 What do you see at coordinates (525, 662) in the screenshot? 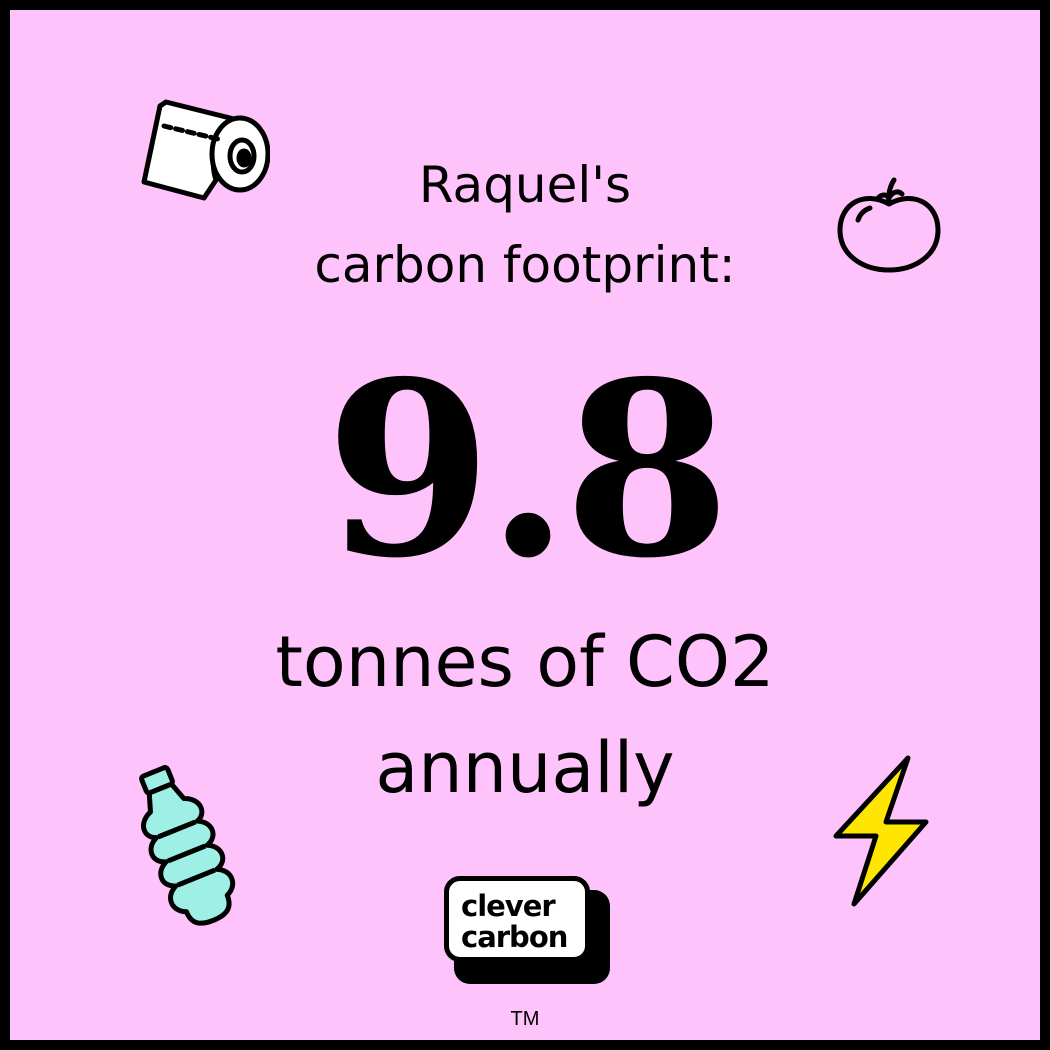
I see `footprint-unit: tonnes of CO2` at bounding box center [525, 662].